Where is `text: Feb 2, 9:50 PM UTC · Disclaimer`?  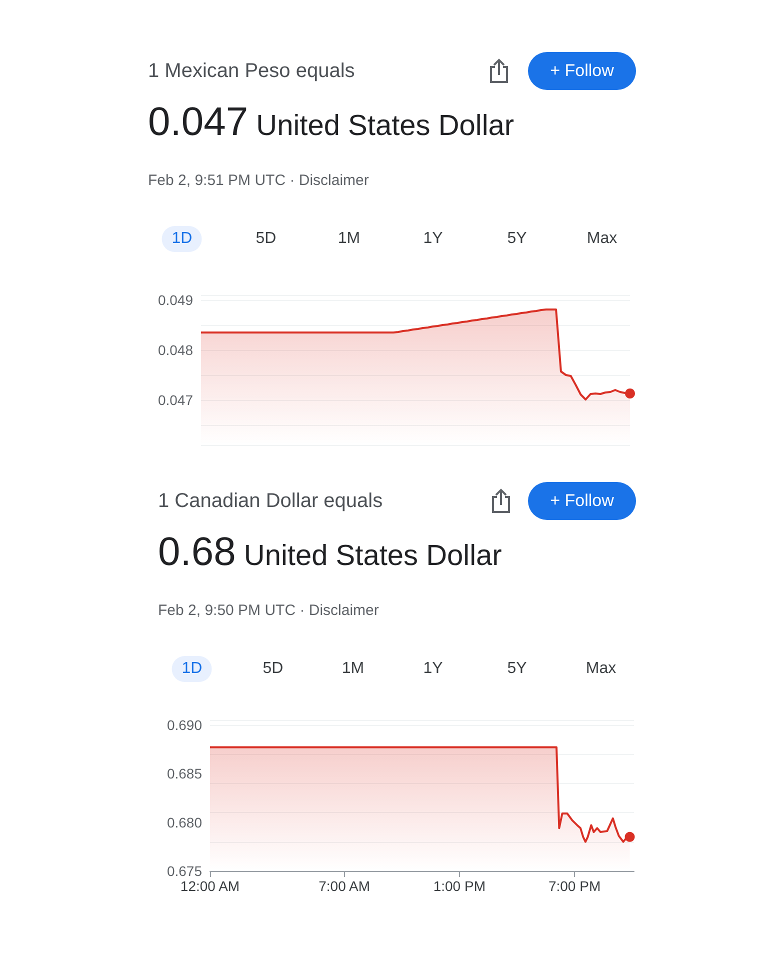
text: Feb 2, 9:50 PM UTC · Disclaimer is located at coordinates (268, 610).